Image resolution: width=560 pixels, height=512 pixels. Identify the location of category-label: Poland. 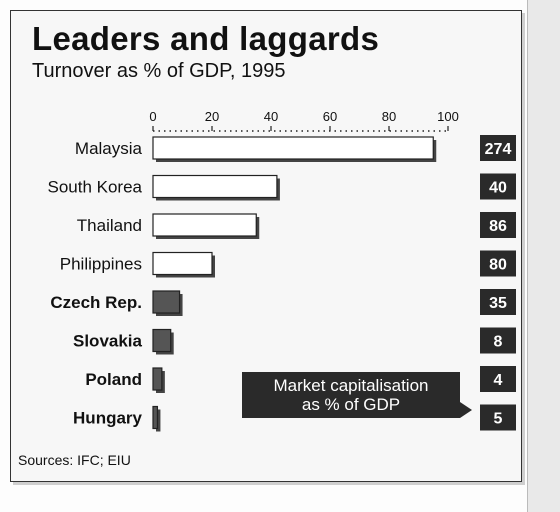
(113, 379).